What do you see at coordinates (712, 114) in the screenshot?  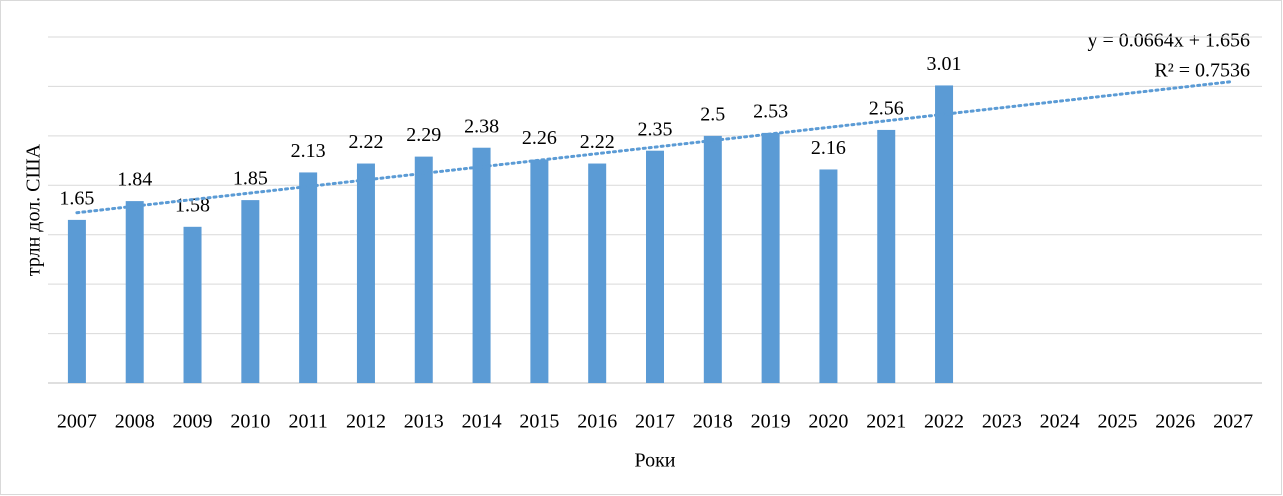 I see `data-label: 2.5` at bounding box center [712, 114].